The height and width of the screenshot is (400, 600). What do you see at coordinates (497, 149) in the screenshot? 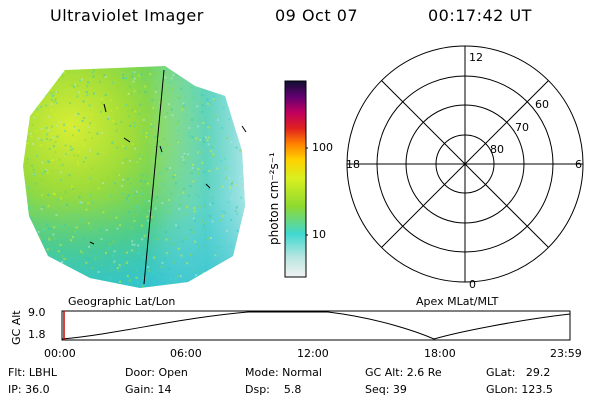
I see `mlat-label-80: 80` at bounding box center [497, 149].